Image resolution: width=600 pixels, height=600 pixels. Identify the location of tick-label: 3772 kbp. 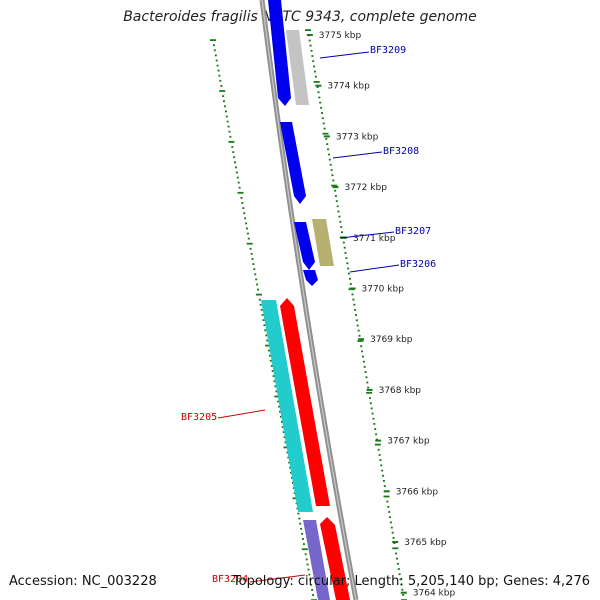
(366, 188).